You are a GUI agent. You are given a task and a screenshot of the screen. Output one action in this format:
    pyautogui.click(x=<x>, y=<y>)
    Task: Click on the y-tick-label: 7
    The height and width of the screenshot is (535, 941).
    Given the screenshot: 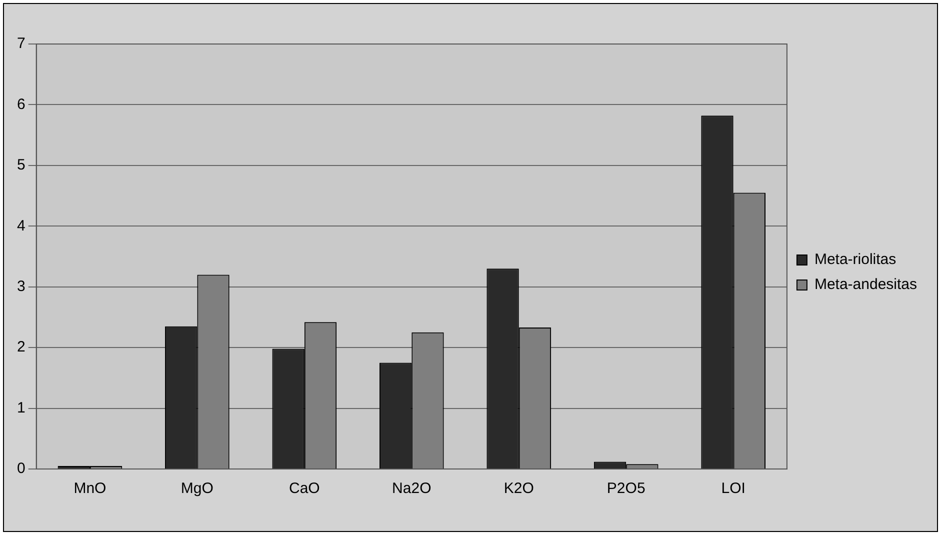 What is the action you would take?
    pyautogui.click(x=21, y=43)
    